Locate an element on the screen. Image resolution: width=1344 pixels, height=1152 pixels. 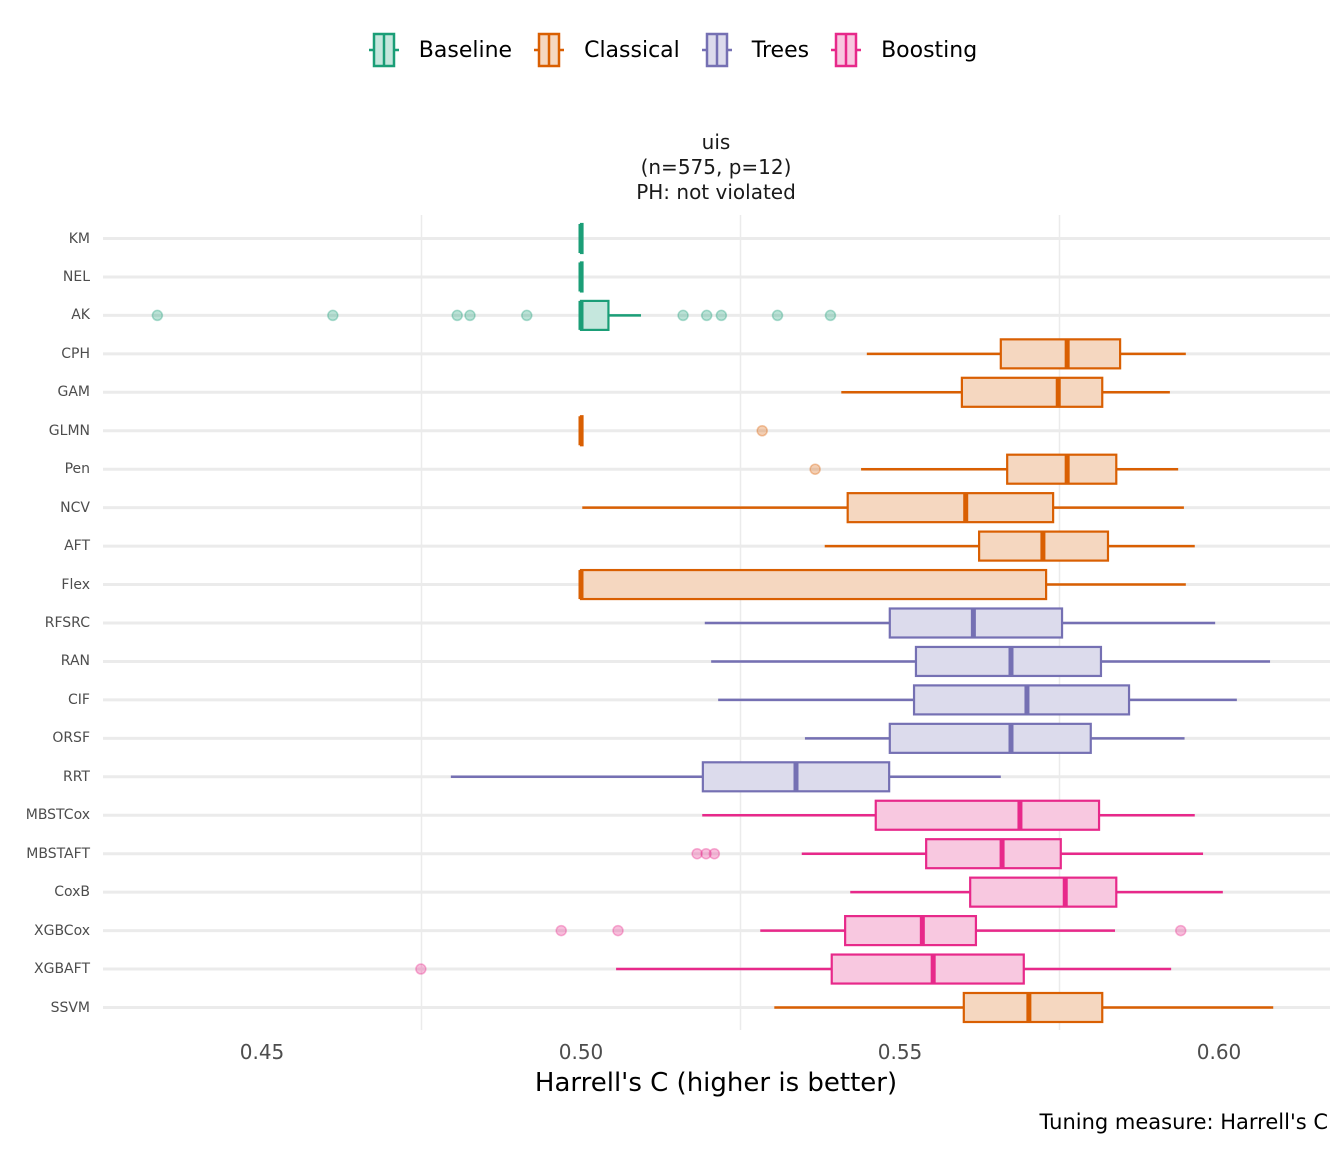
x-axis-title: Harrell's C (higher is better) is located at coordinates (716, 1083).